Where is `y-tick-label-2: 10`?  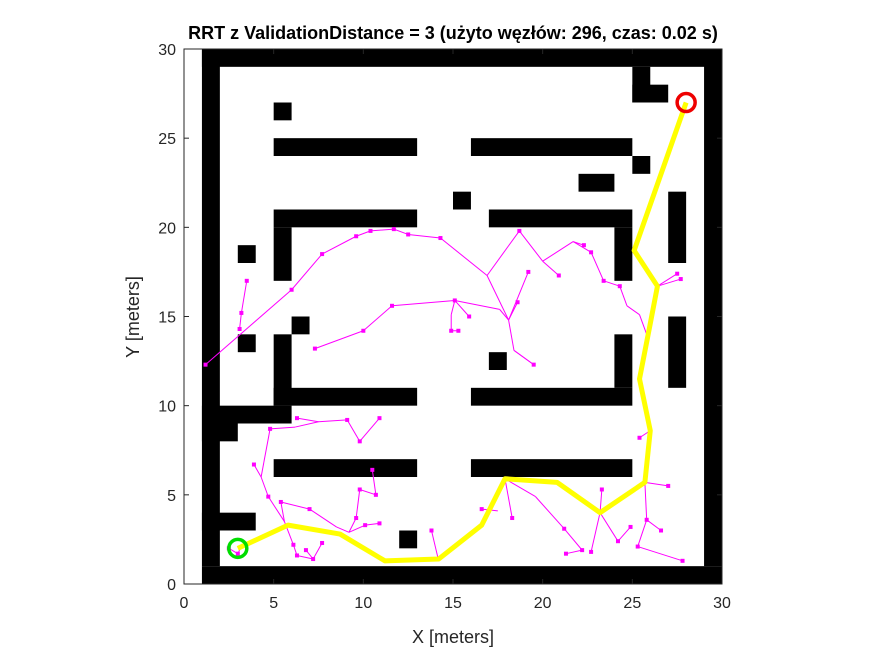 y-tick-label-2: 10 is located at coordinates (167, 407).